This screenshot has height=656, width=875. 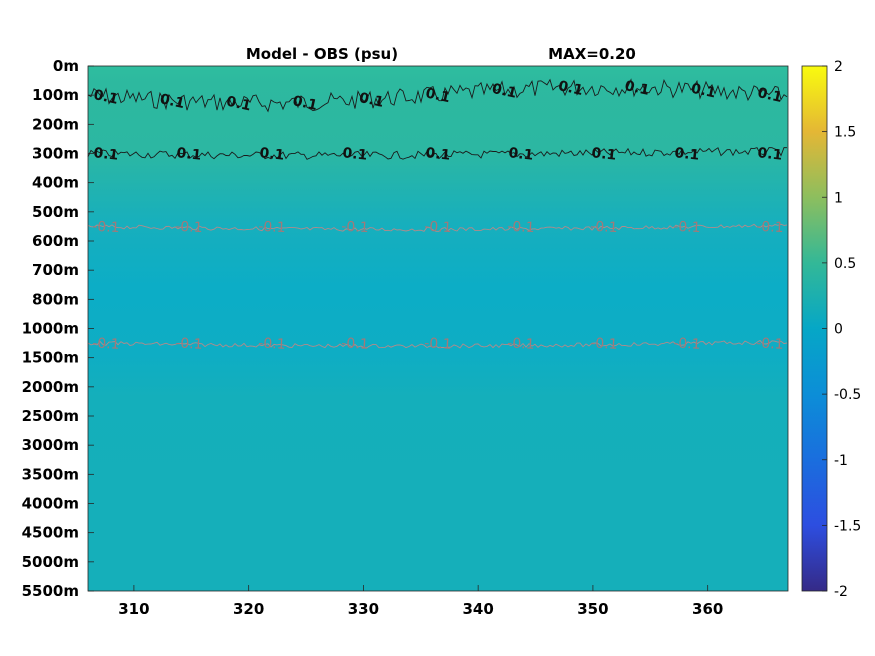 What do you see at coordinates (133, 609) in the screenshot?
I see `x-tick-label: 310` at bounding box center [133, 609].